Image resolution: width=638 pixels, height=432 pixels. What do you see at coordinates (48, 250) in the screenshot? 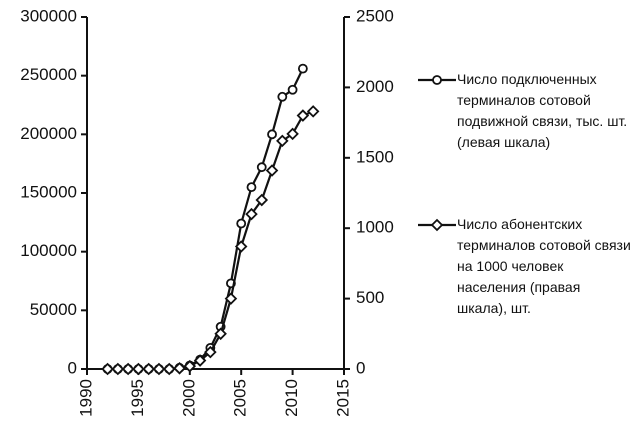
I see `y-tick-label: 100000` at bounding box center [48, 250].